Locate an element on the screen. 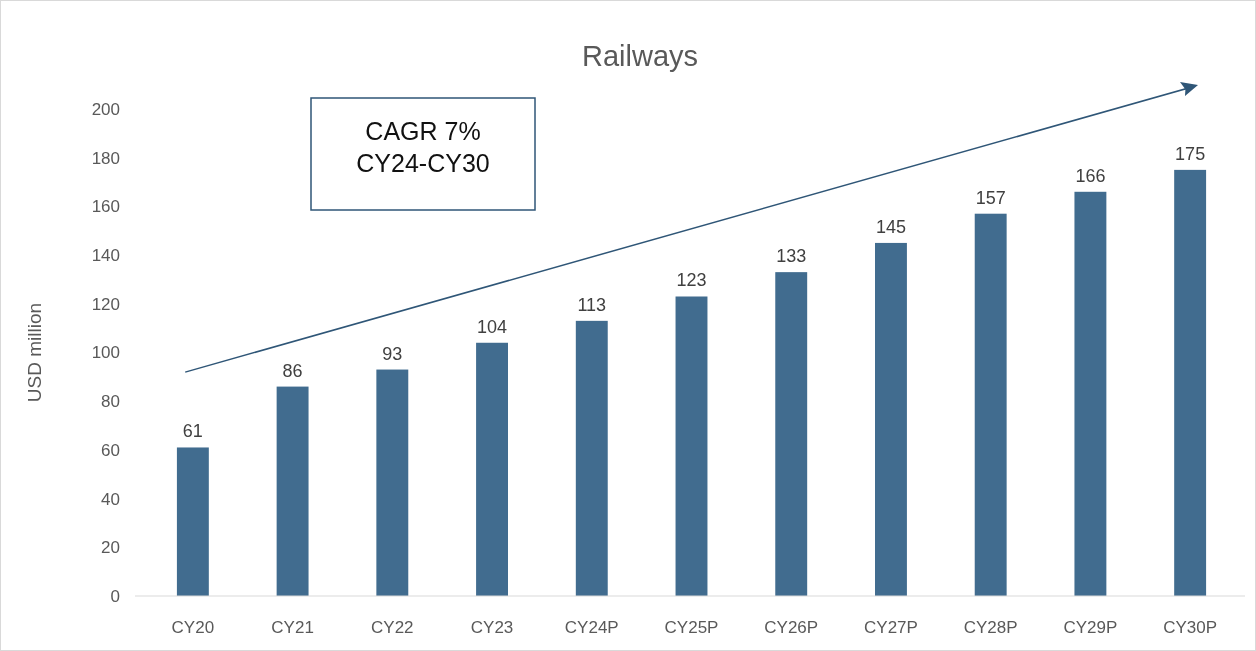  y-tick-label: 80 is located at coordinates (110, 402).